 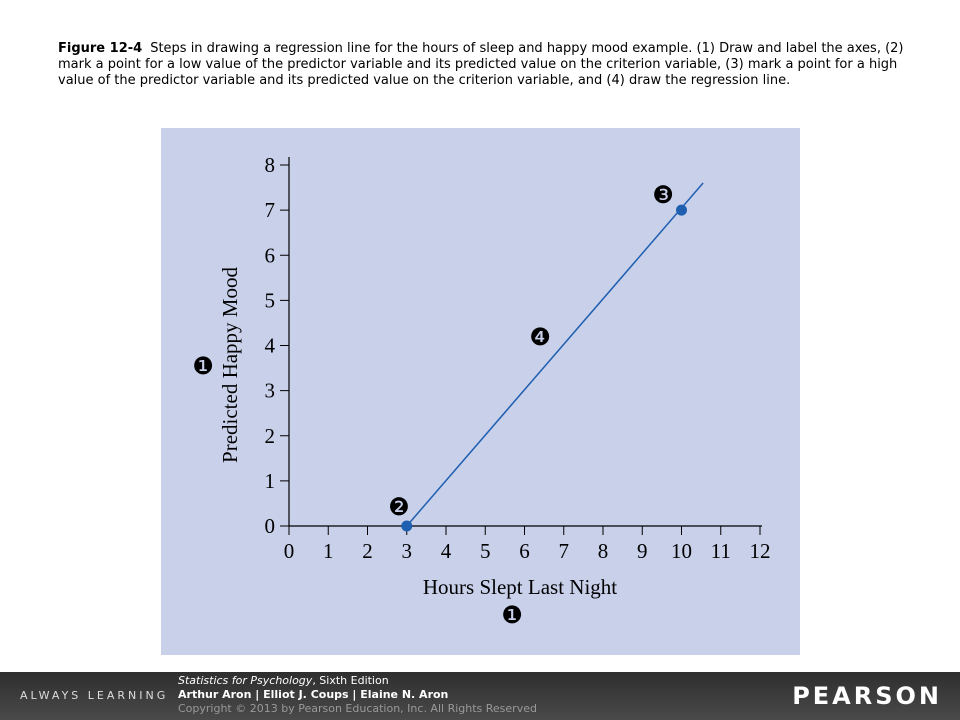 I want to click on y-tick-label: 0, so click(x=270, y=526).